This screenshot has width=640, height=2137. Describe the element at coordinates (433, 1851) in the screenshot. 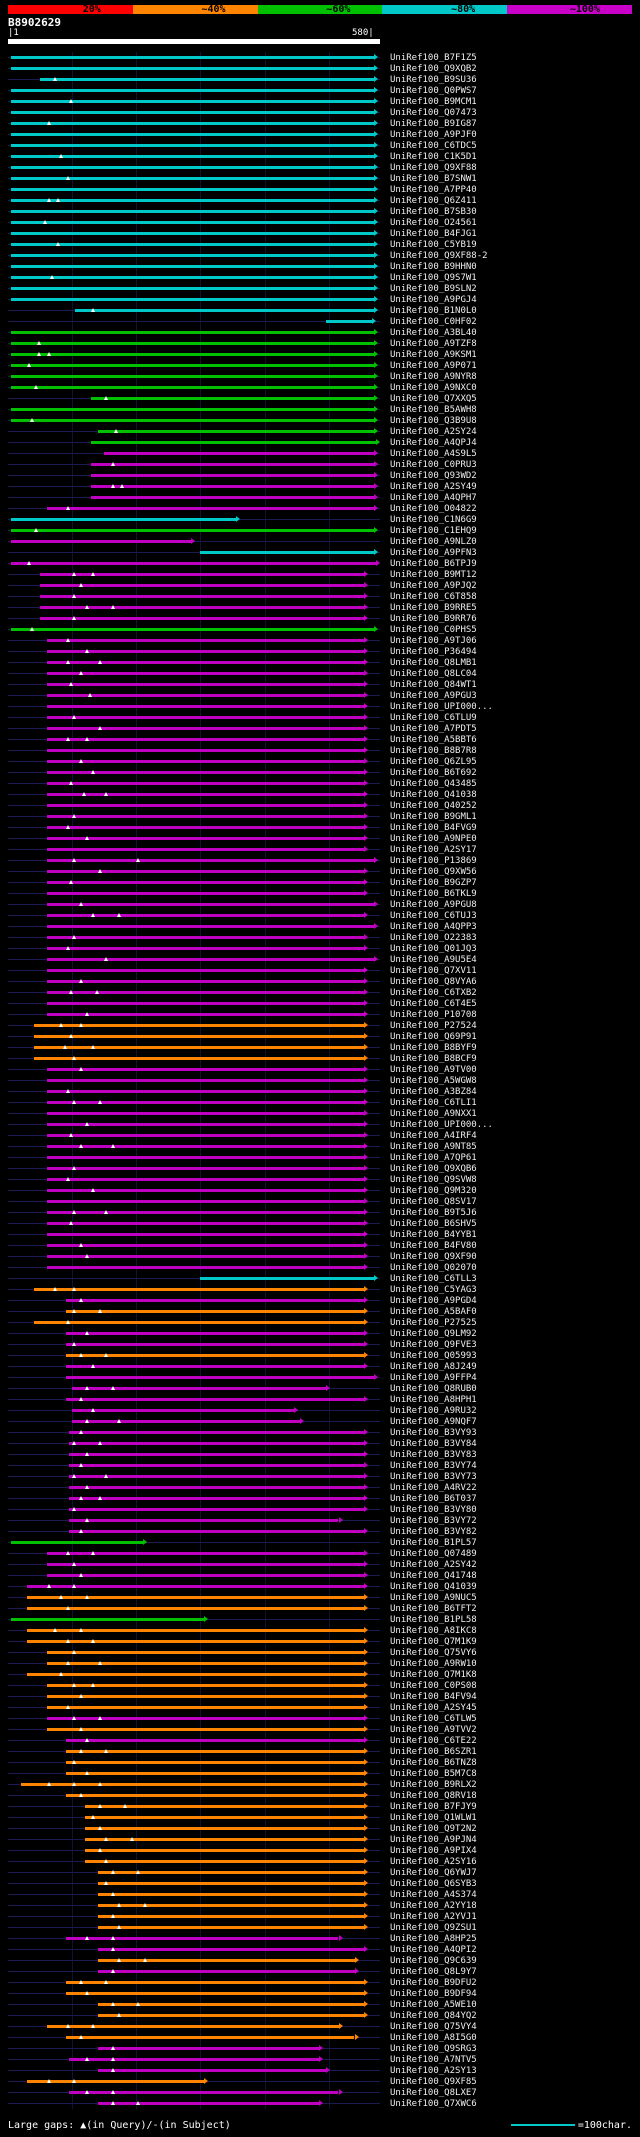

I see `hit-label: UniRef100_A9PIX4` at that location.